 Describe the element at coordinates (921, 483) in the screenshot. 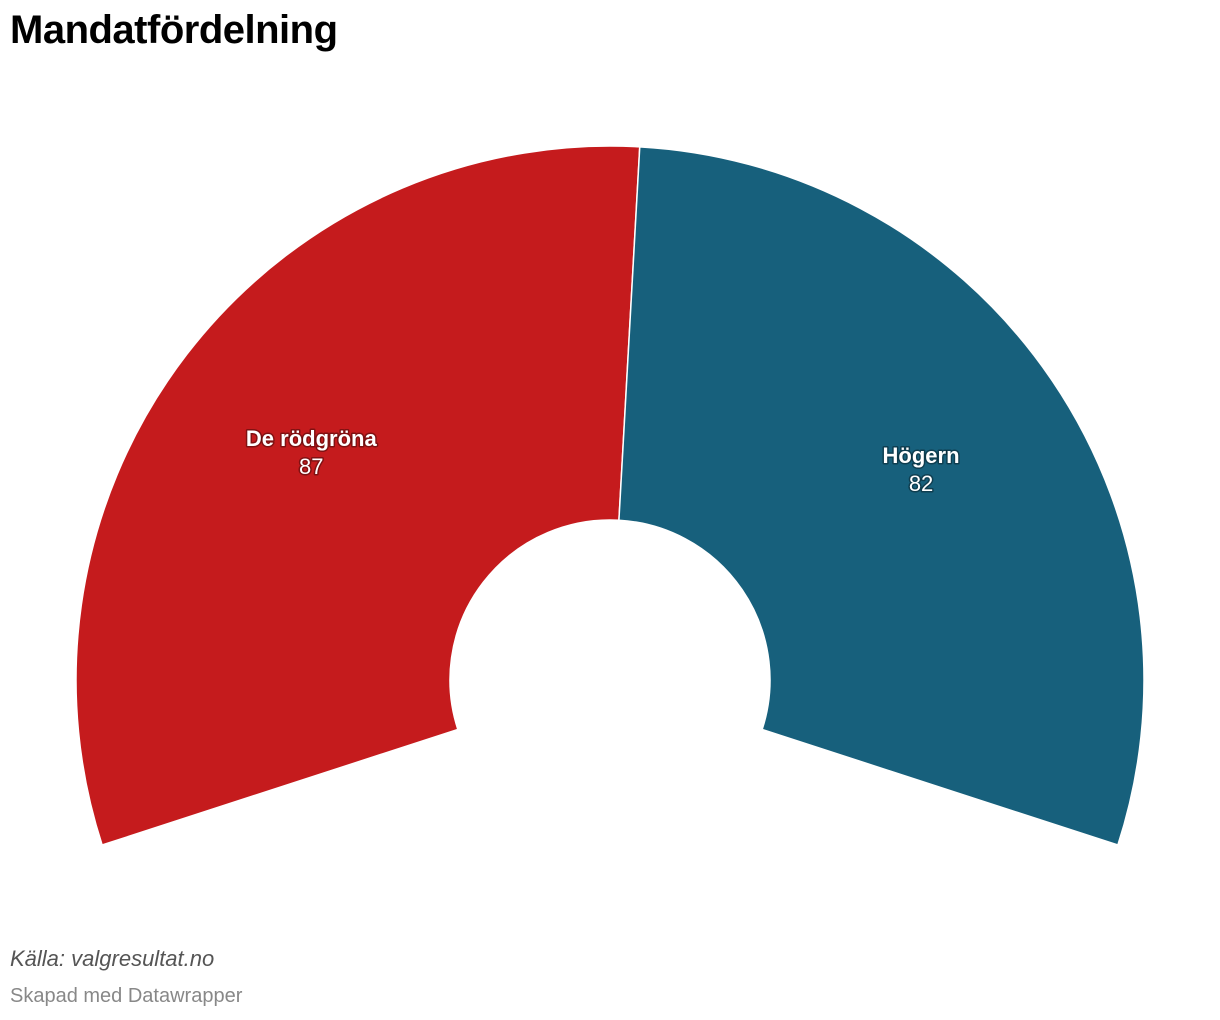

I see `slice-value-hogern: 82` at that location.